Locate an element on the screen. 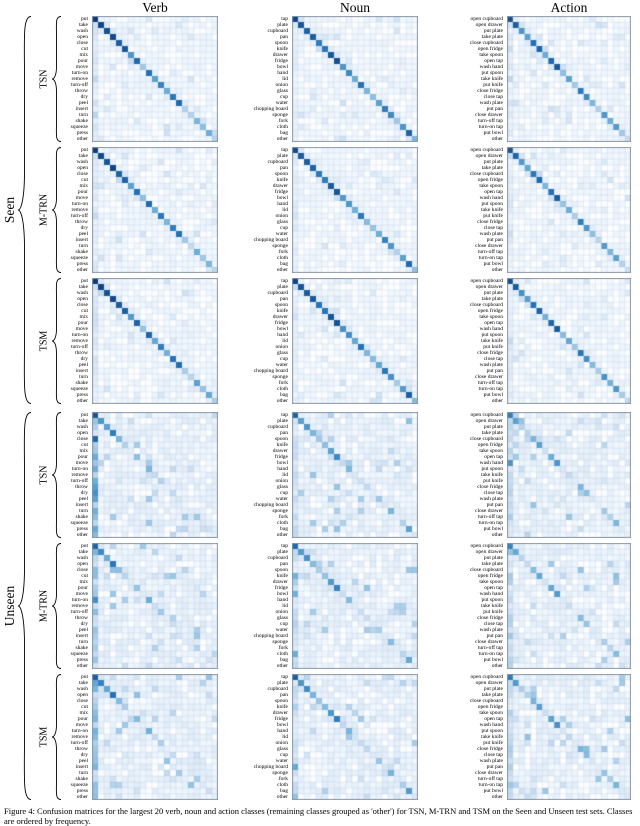 This screenshot has height=826, width=640. confusion-matrix-seen-m-trn-action is located at coordinates (569, 210).